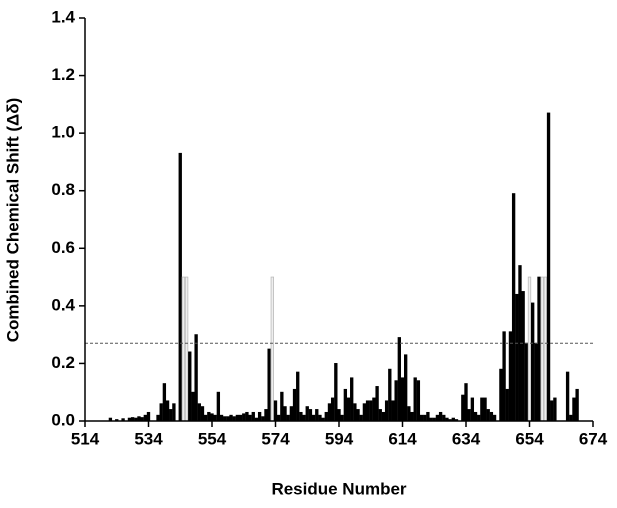  I want to click on x-tick-label: 614, so click(402, 438).